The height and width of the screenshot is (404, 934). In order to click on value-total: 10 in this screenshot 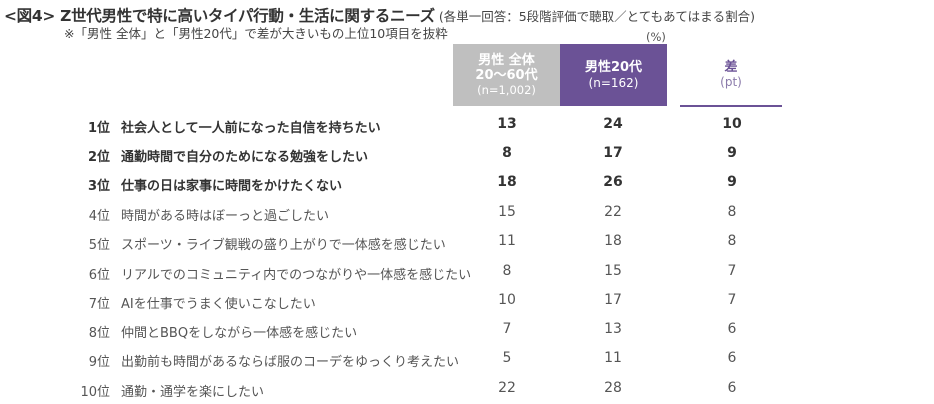, I will do `click(507, 300)`.